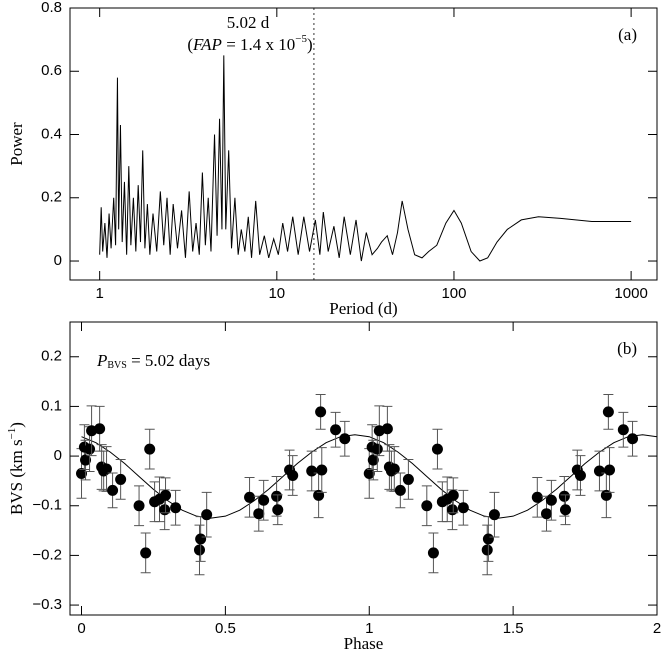 This screenshot has width=664, height=652. I want to click on annotation-part: = 1.4 x 10, so click(258, 44).